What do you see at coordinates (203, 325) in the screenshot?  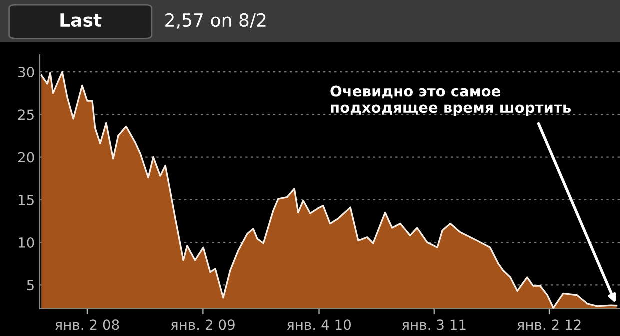 I see `x-tick-label: янв. 2 09` at bounding box center [203, 325].